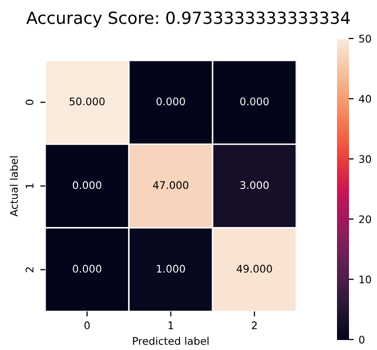 The width and height of the screenshot is (377, 350). I want to click on color-bar-label: 50, so click(365, 38).